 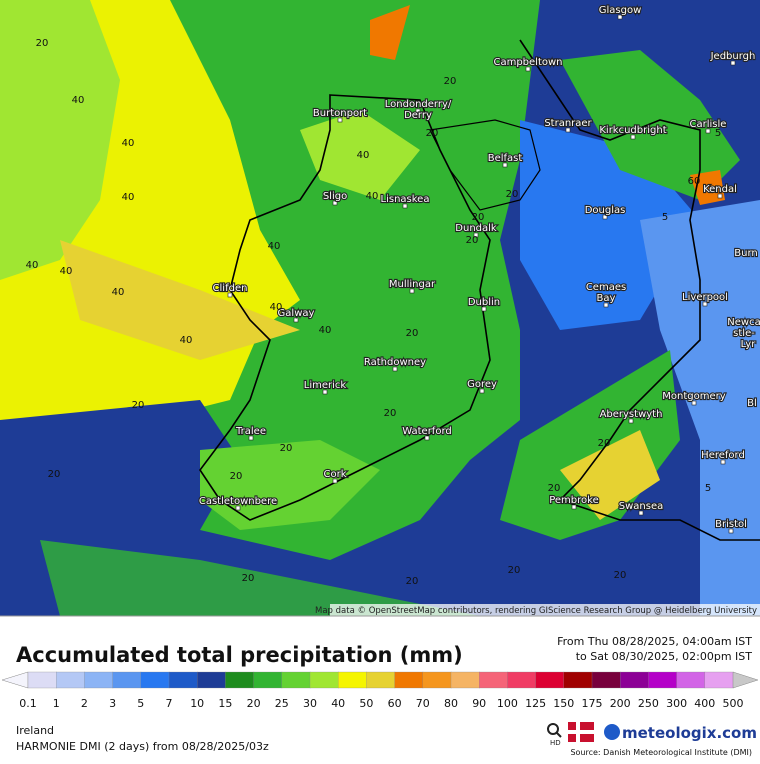 What do you see at coordinates (412, 284) in the screenshot?
I see `city-label: Mullingar` at bounding box center [412, 284].